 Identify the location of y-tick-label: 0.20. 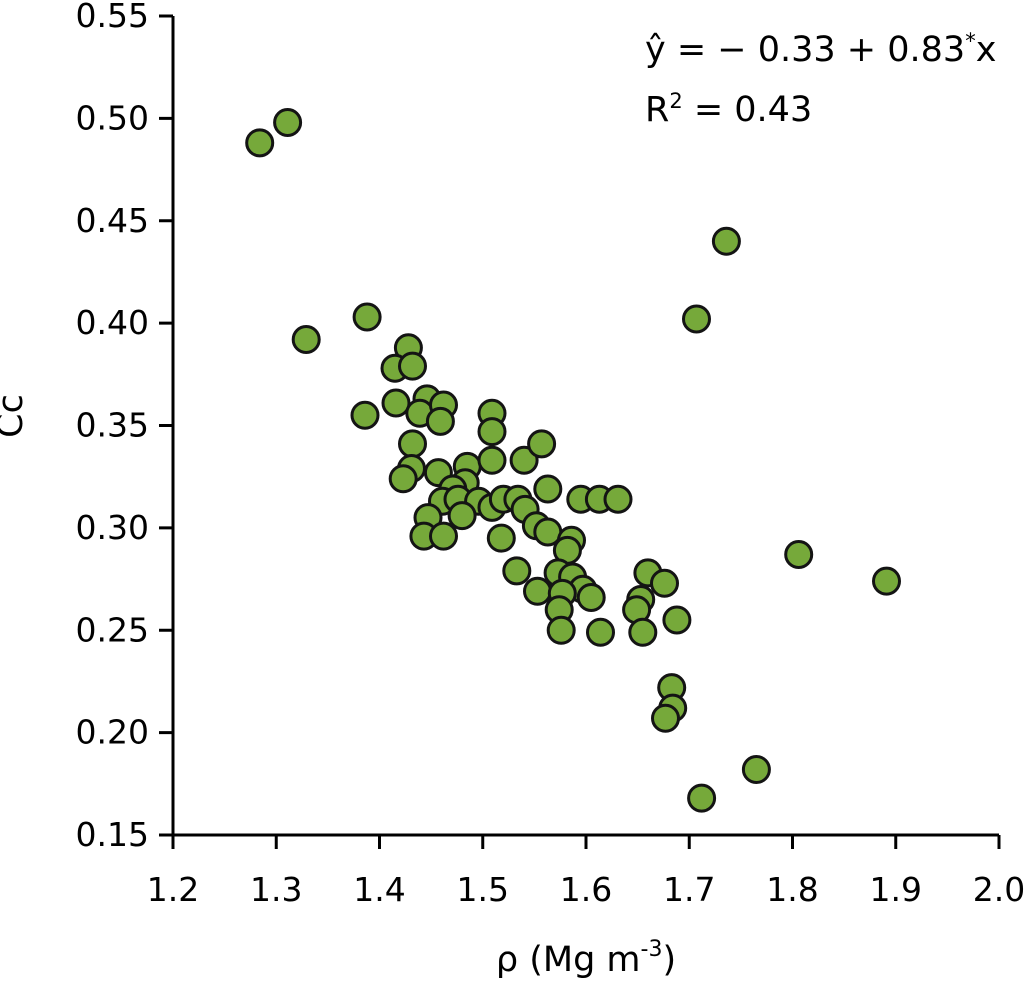
(112, 732).